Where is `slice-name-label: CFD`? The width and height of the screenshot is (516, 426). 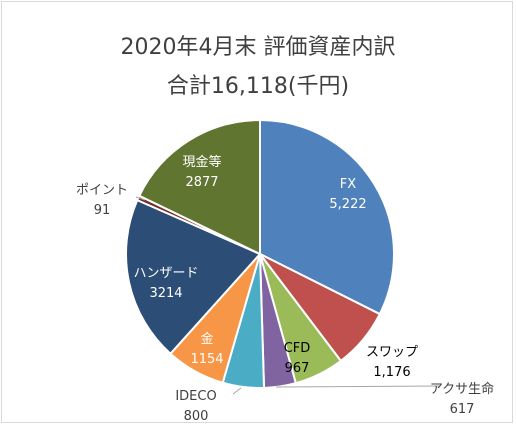
slice-name-label: CFD is located at coordinates (297, 348).